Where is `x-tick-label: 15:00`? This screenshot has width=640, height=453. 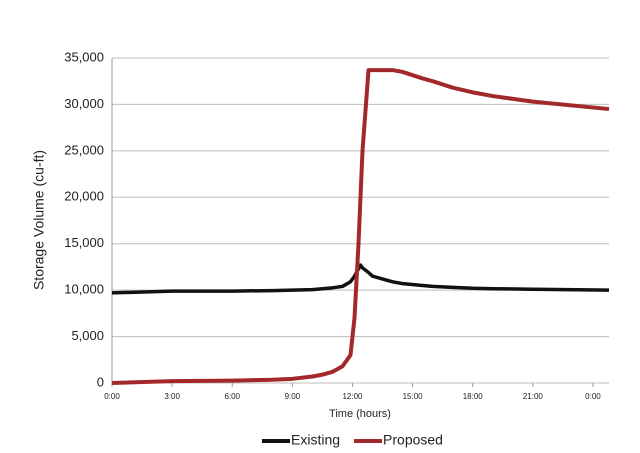
x-tick-label: 15:00 is located at coordinates (413, 396).